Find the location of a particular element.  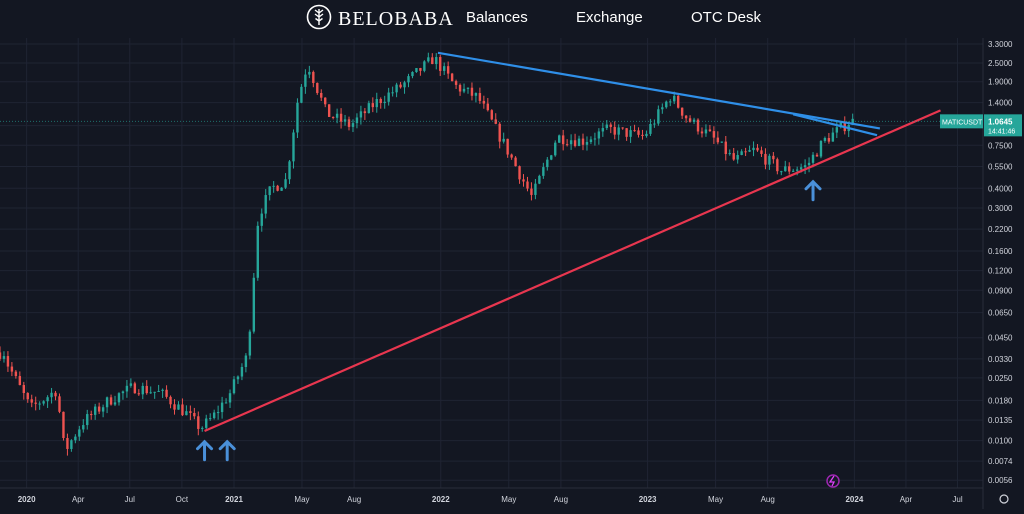

x-tick-label: 2023 is located at coordinates (648, 499).